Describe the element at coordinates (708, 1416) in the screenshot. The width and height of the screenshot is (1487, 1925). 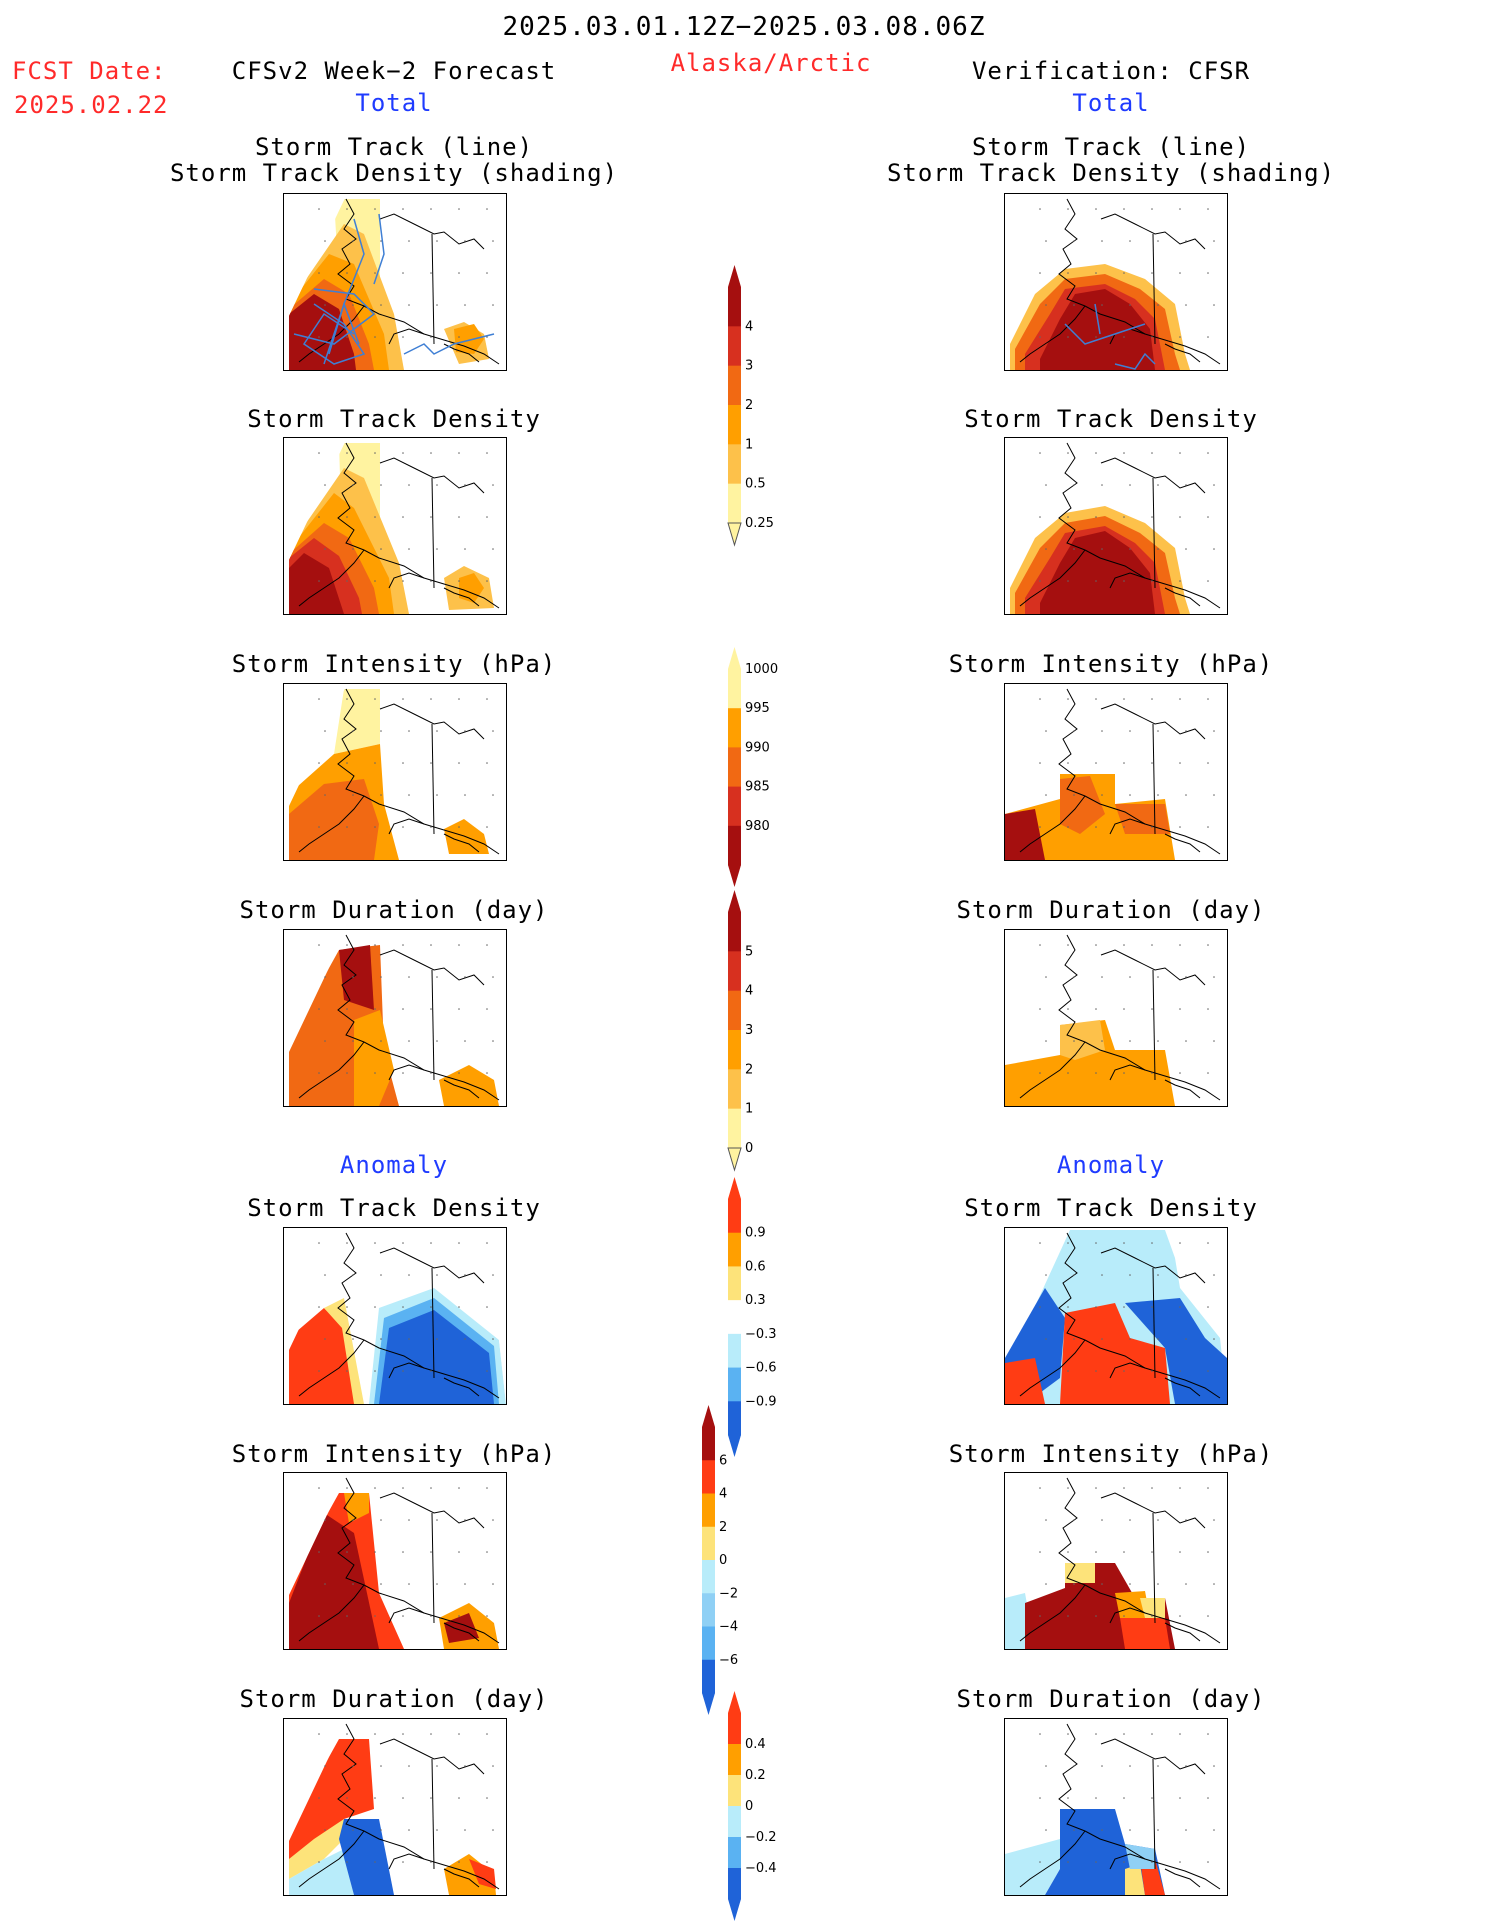
I see `colorbar-anom_intensity-top-arrow` at that location.